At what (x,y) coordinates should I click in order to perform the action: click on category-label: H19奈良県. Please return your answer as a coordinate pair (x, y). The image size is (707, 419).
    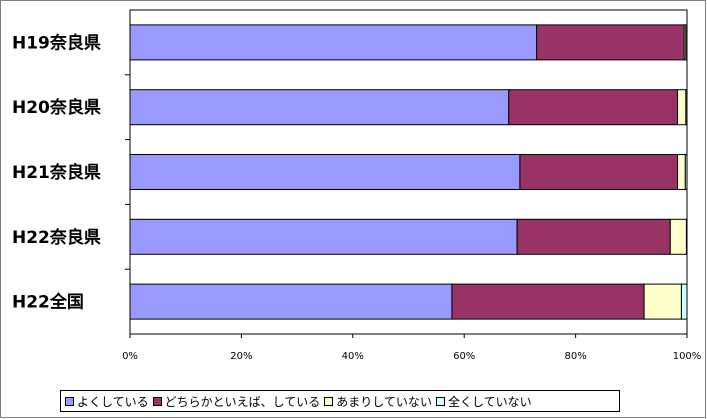
    Looking at the image, I should click on (56, 42).